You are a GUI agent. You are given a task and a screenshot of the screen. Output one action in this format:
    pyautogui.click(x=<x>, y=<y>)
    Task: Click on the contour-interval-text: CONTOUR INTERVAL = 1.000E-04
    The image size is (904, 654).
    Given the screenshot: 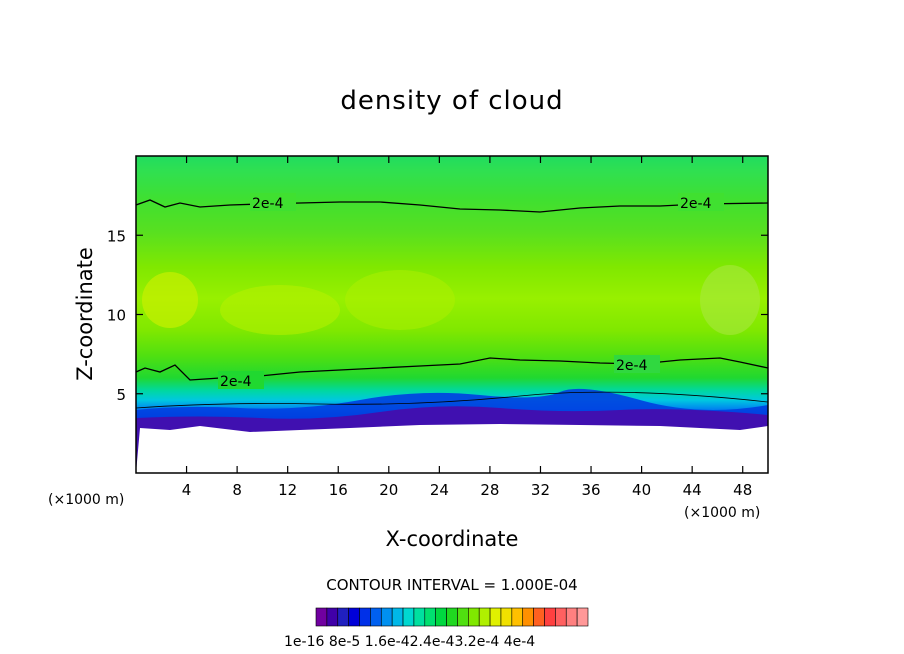 What is the action you would take?
    pyautogui.click(x=452, y=585)
    